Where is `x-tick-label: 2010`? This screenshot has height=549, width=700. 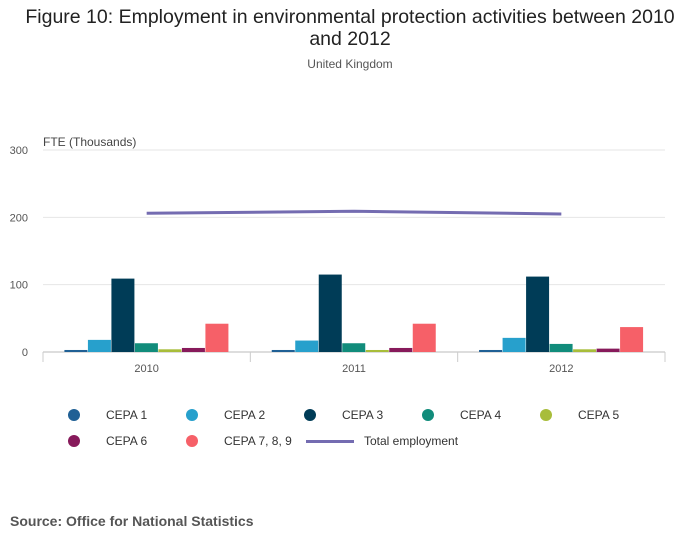
x-tick-label: 2010 is located at coordinates (146, 369).